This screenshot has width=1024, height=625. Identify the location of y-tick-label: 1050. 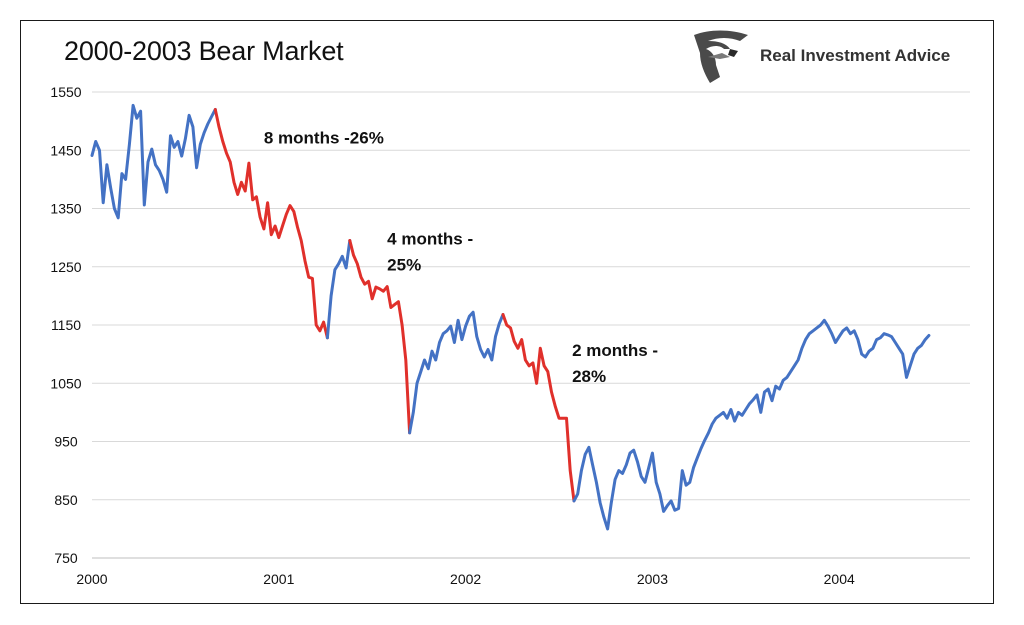
(65, 383).